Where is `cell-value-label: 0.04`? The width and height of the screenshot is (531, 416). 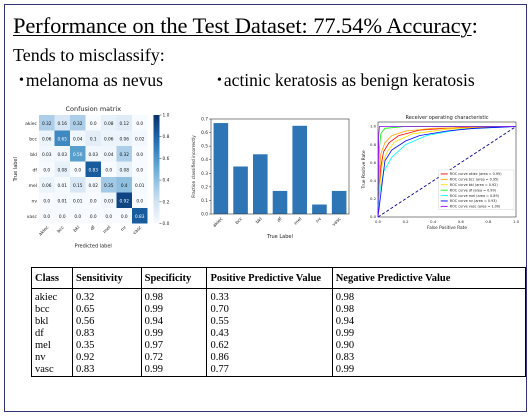
cell-value-label: 0.04 is located at coordinates (109, 155).